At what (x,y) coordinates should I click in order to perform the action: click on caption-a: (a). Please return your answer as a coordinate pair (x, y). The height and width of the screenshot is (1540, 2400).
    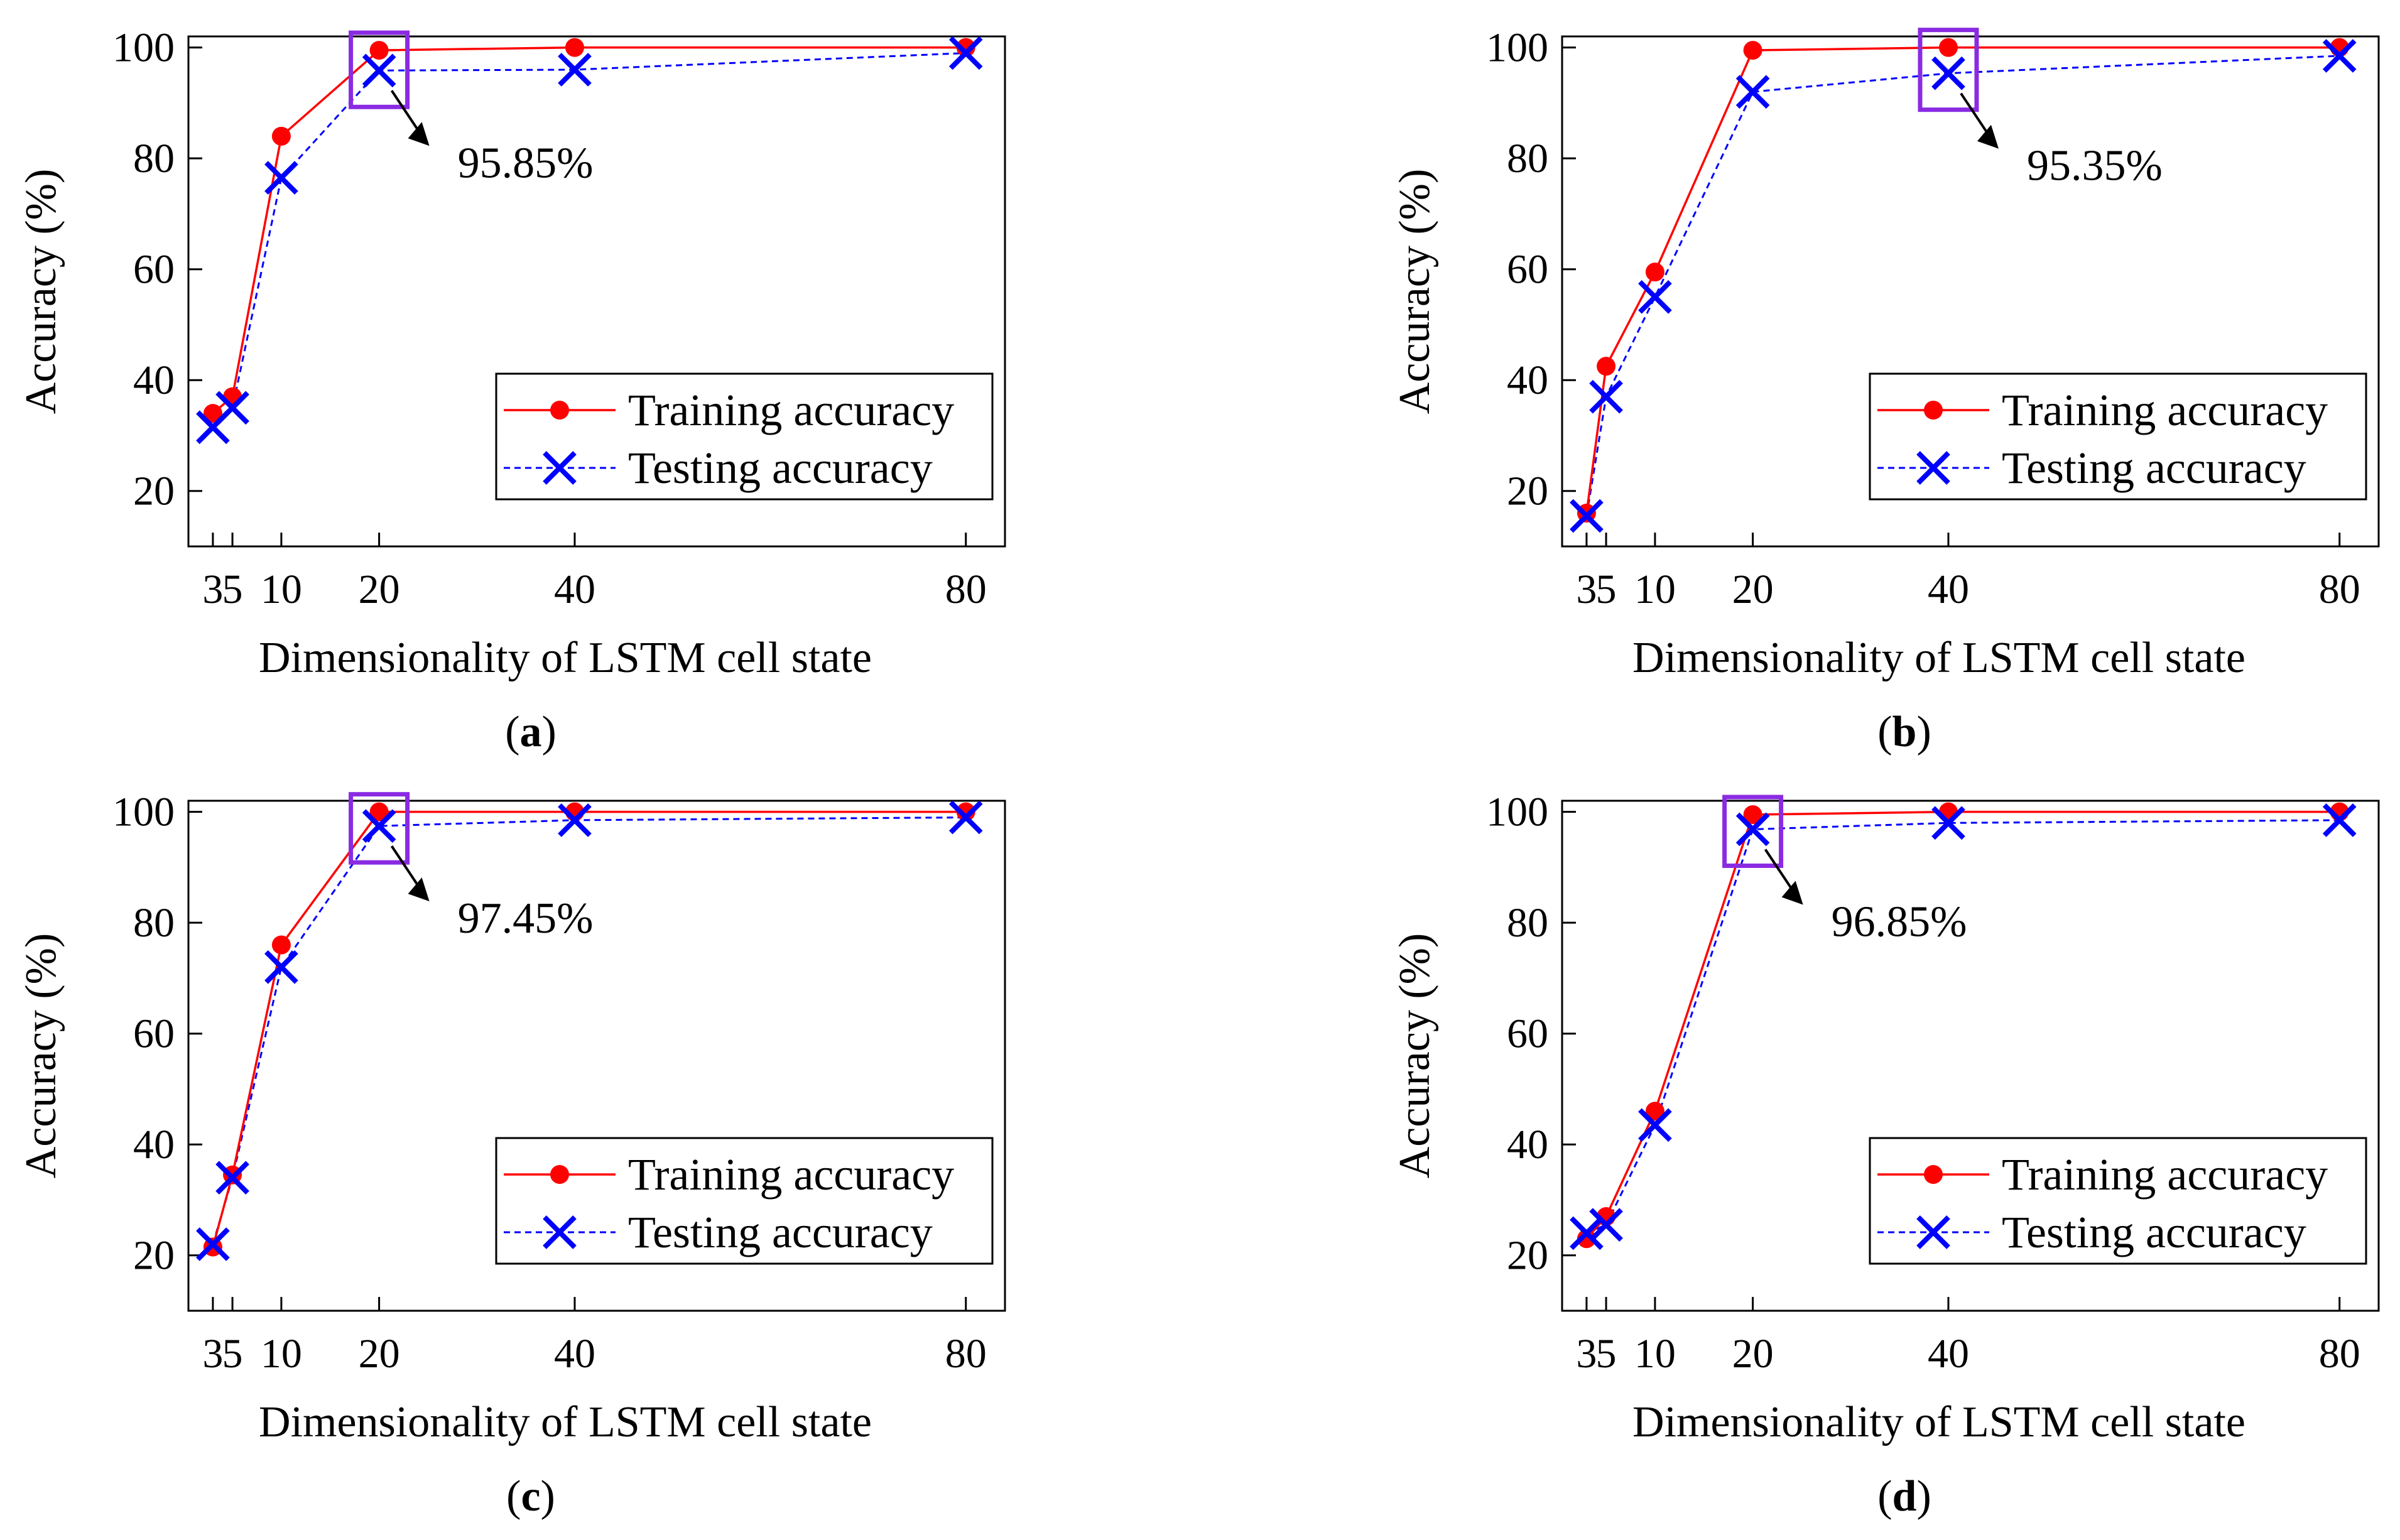
    Looking at the image, I should click on (531, 732).